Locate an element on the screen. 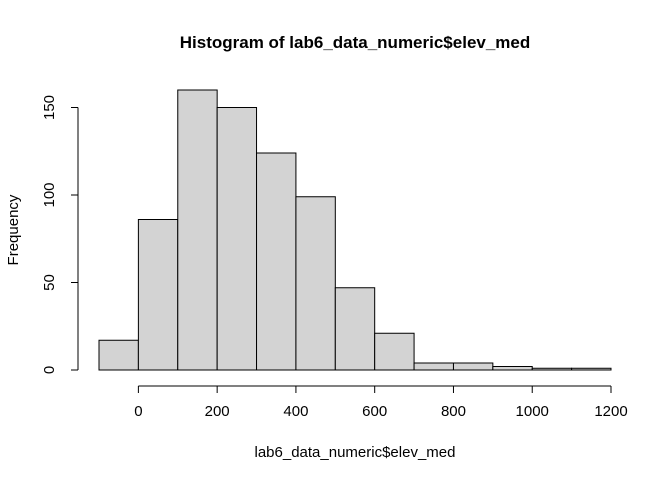 This screenshot has width=672, height=480. y-tick-label: 100 is located at coordinates (49, 194).